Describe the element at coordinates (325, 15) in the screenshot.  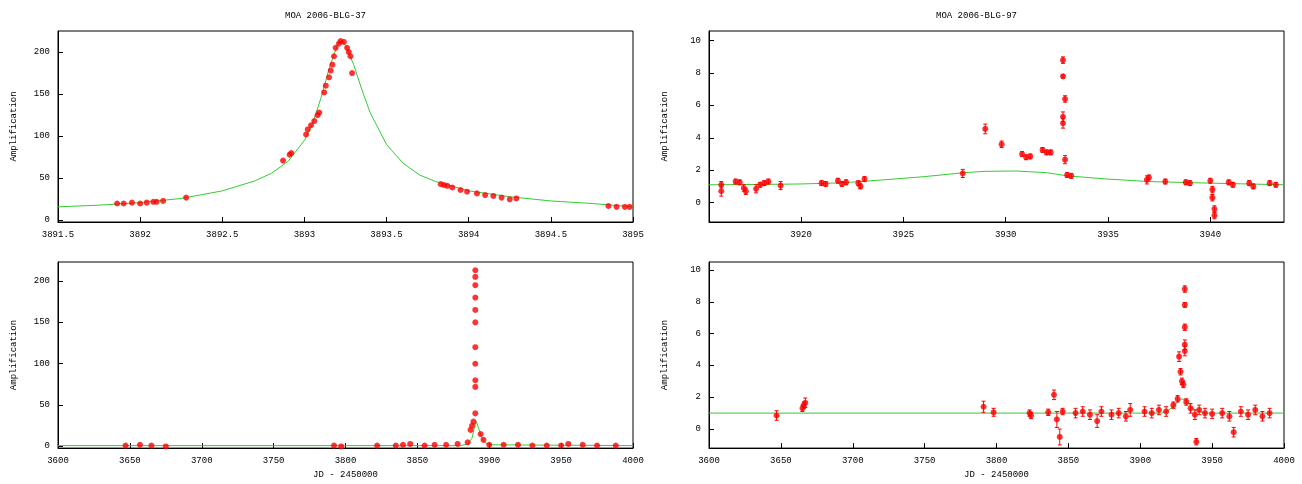
I see `chart-title: MOA 2006-BLG-37` at that location.